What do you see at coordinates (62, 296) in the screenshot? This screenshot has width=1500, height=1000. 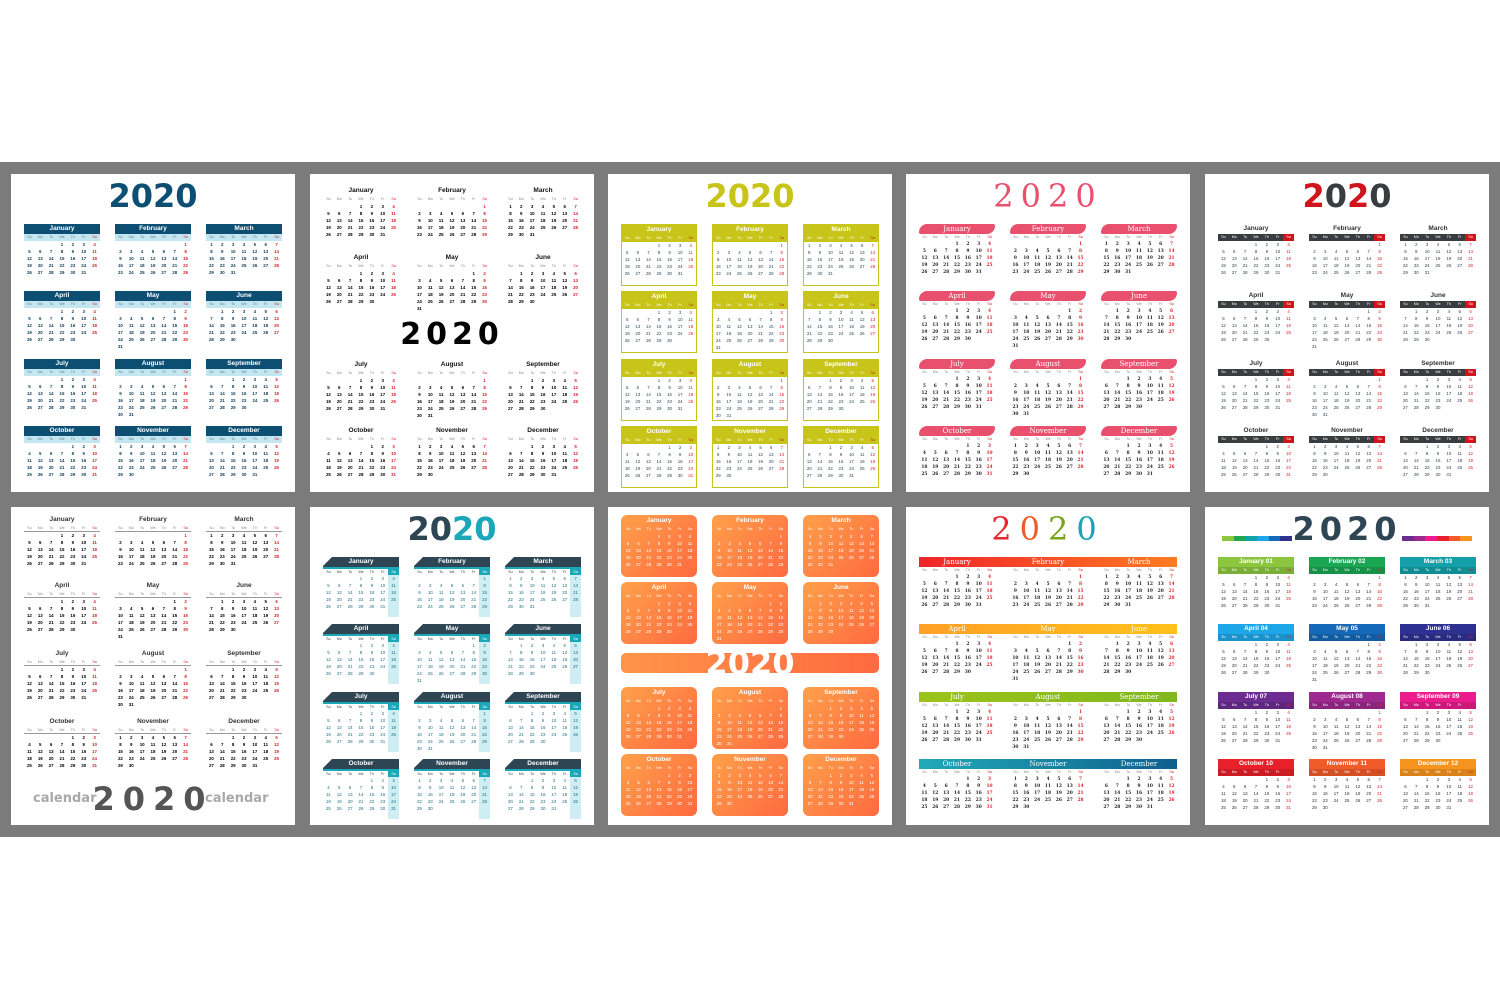 I see `month-header: April` at bounding box center [62, 296].